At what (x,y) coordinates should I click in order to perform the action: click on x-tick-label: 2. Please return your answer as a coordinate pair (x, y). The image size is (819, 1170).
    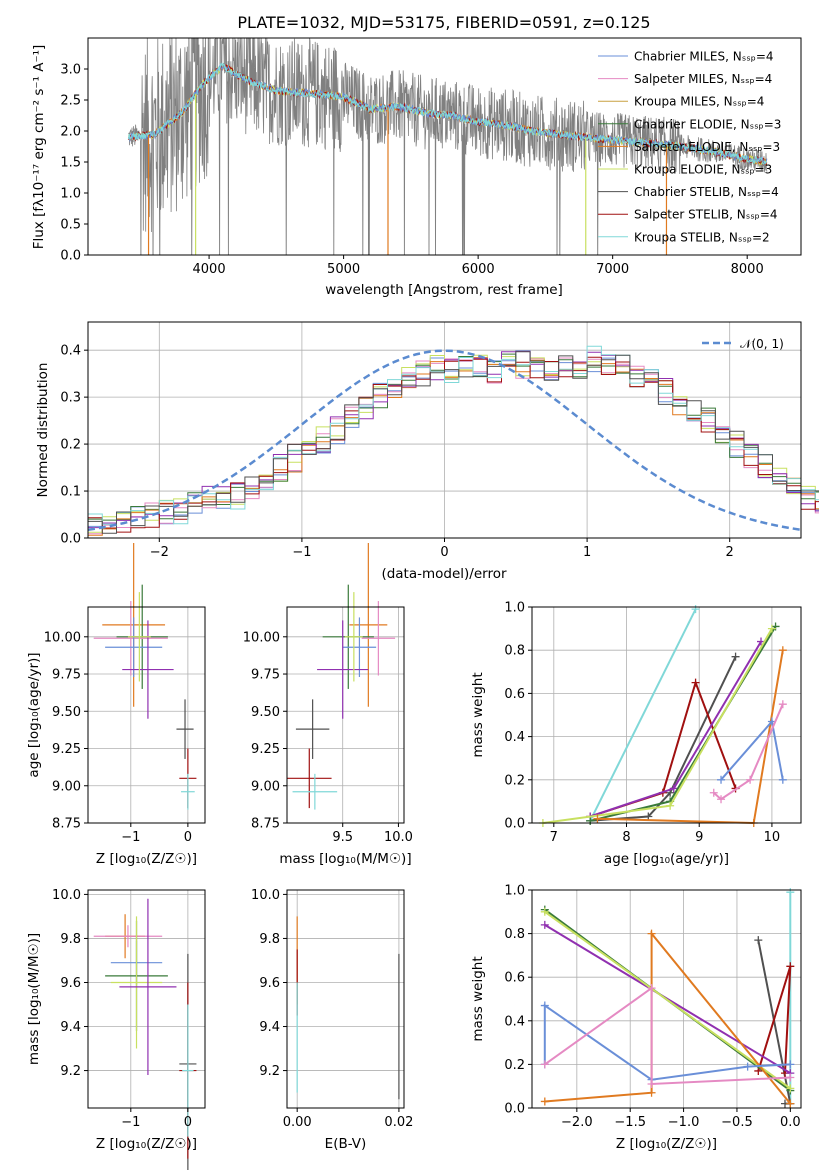
    Looking at the image, I should click on (730, 552).